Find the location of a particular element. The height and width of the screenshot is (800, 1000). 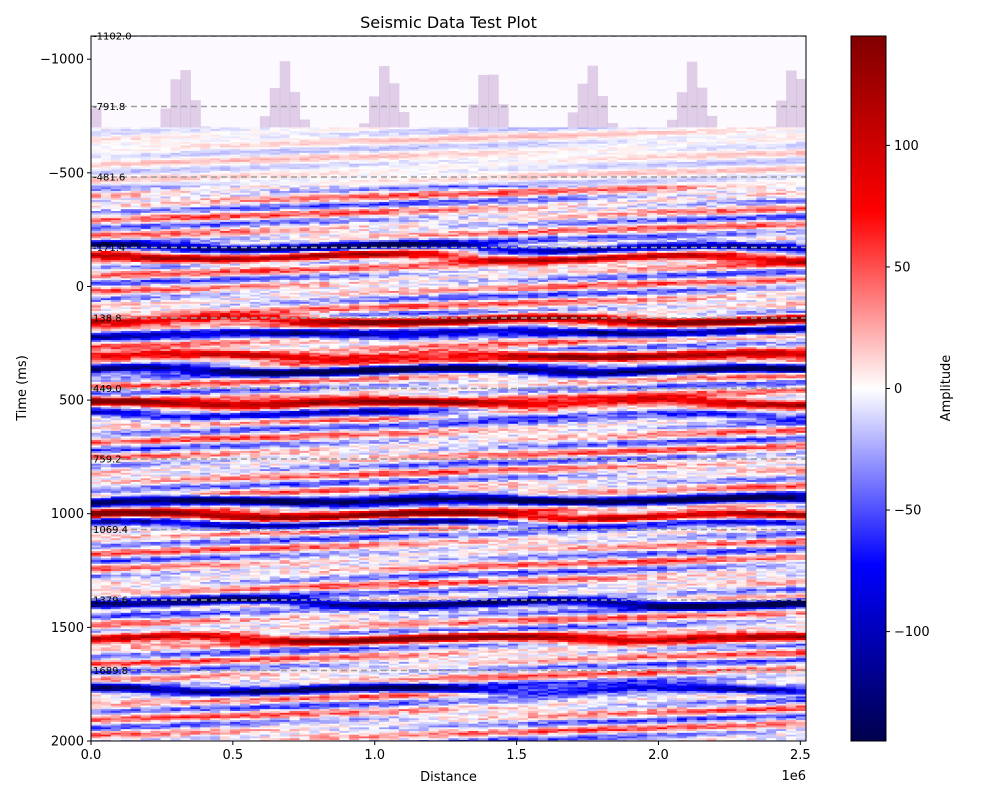

chart-title: Seismic Data Test Plot is located at coordinates (448, 22).